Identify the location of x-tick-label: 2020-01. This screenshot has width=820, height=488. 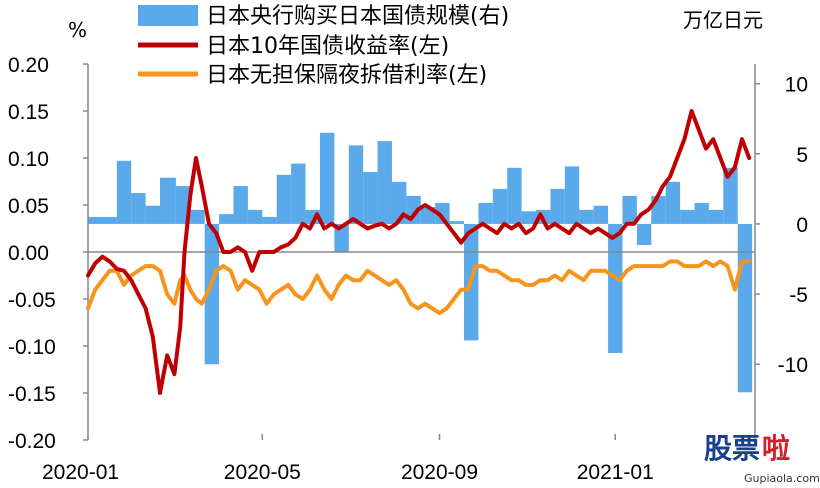
(80, 472).